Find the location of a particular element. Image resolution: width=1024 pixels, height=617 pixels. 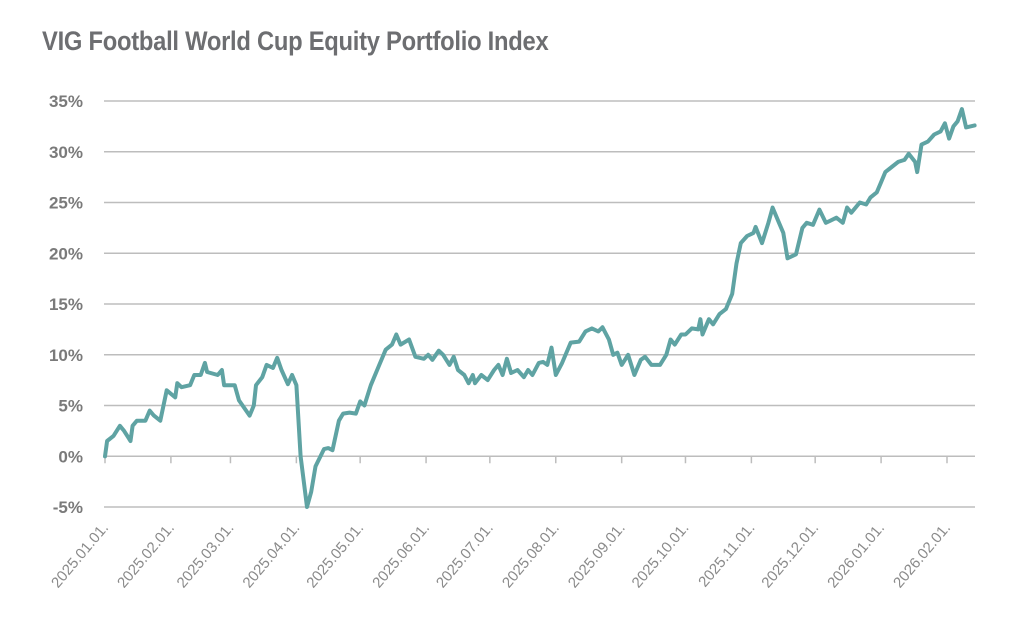

y-axis-ticks: -5% 0% 5% 10% 15% 20% 25% 30% 35% is located at coordinates (66, 304).